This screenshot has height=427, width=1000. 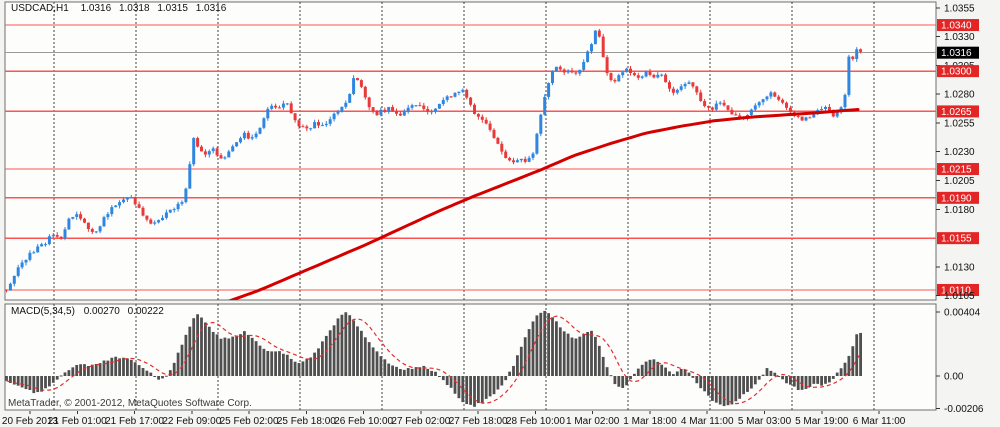 I want to click on price-badge-label: 1.0190, so click(x=956, y=198).